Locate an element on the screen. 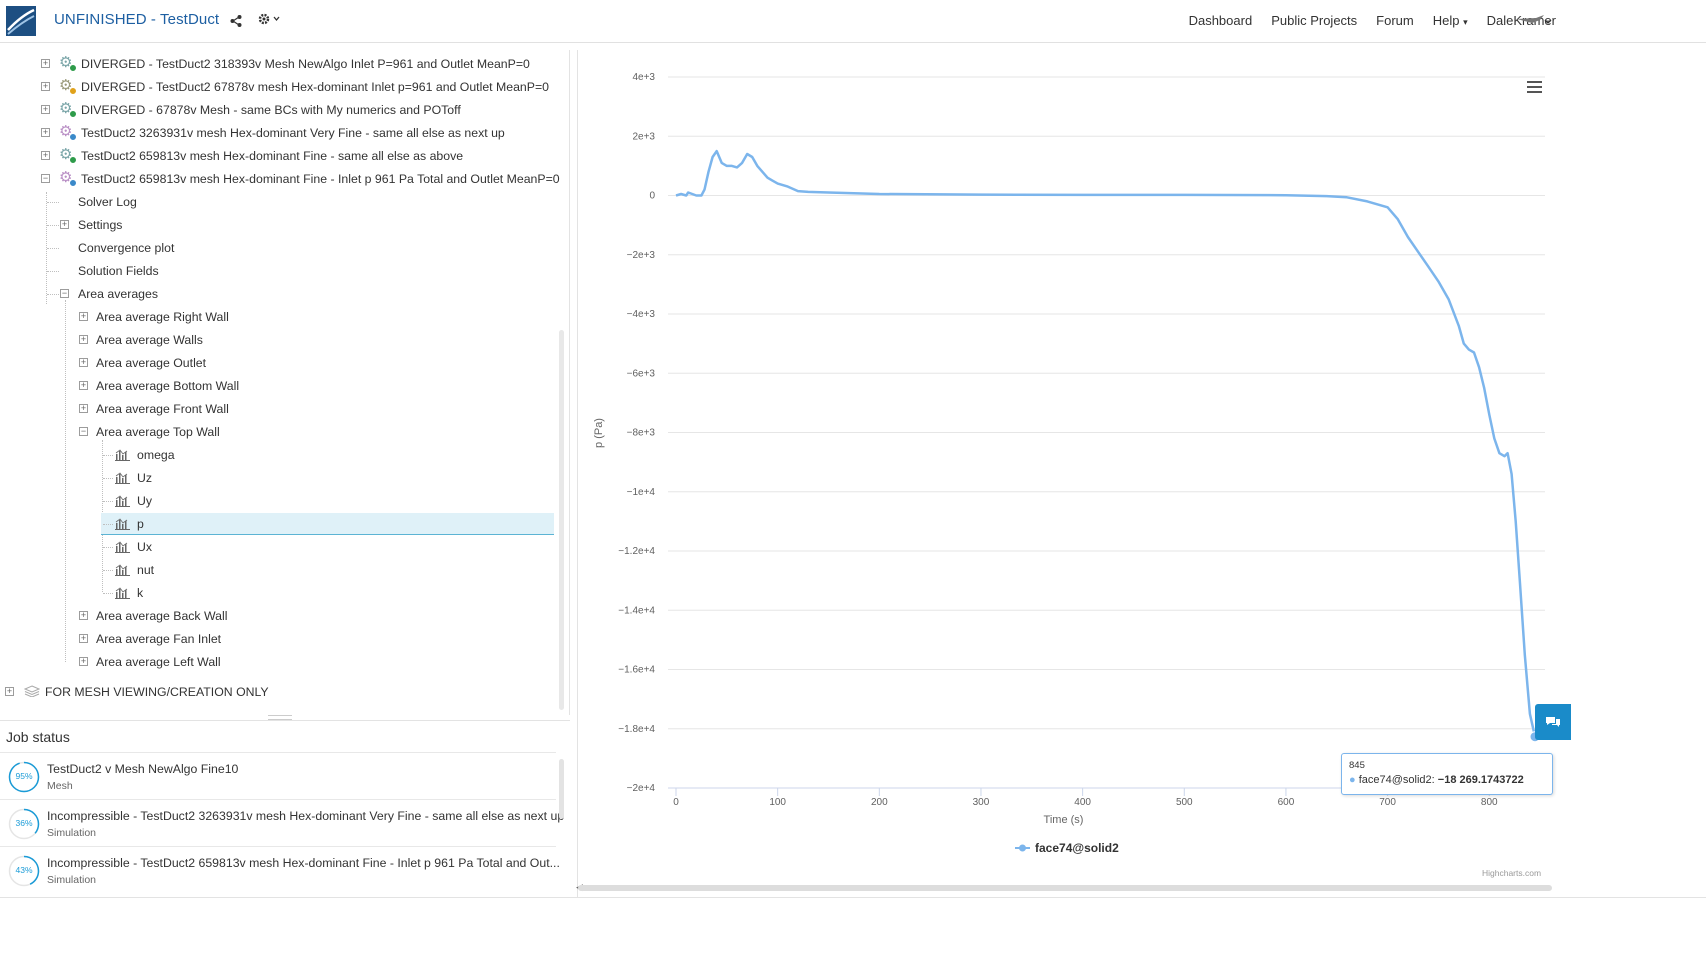 This screenshot has height=978, width=1706. bar-chart-icon is located at coordinates (122, 478).